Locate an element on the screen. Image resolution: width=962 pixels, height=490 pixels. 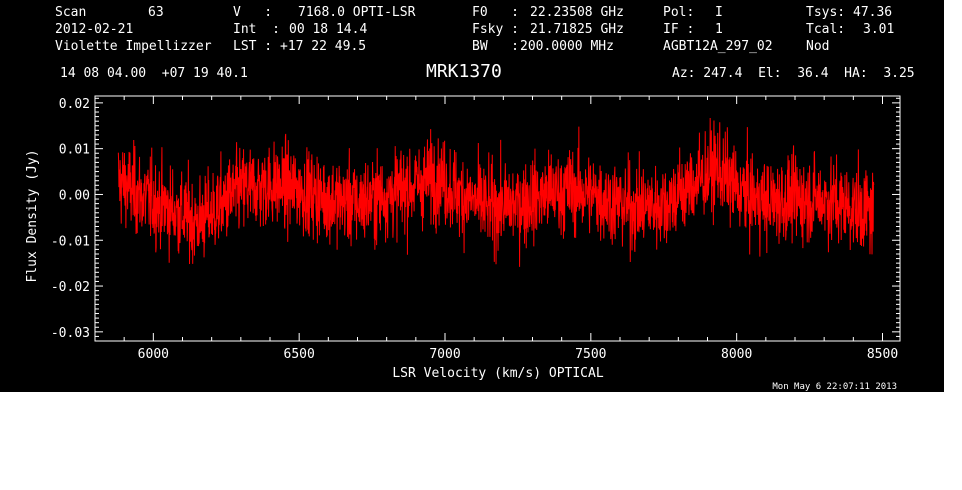
y-tick-label: 0.00 is located at coordinates (74, 195).